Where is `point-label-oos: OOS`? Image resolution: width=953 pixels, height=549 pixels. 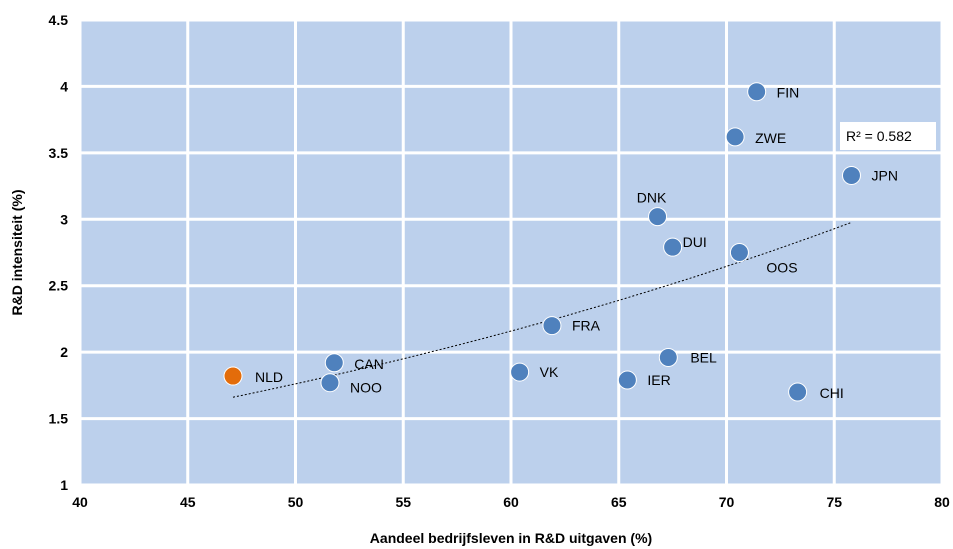
point-label-oos: OOS is located at coordinates (781, 268).